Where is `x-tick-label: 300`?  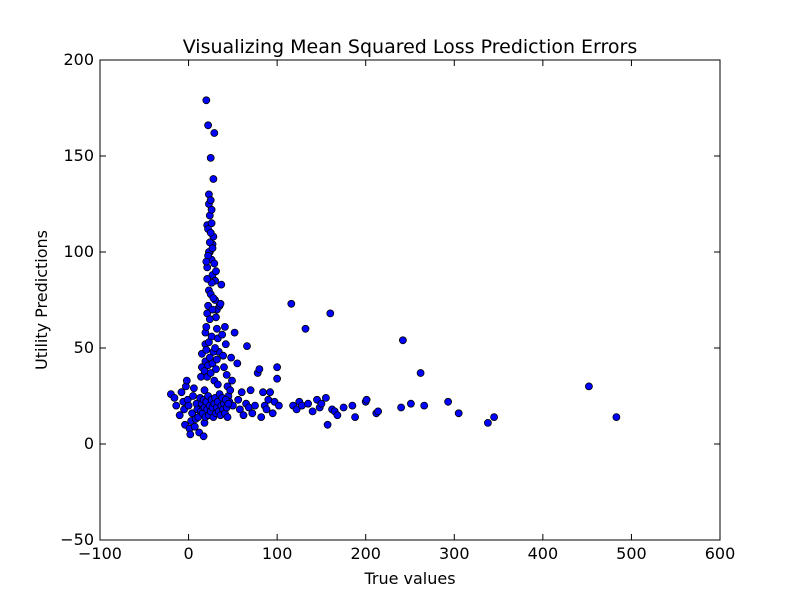
x-tick-label: 300 is located at coordinates (454, 553).